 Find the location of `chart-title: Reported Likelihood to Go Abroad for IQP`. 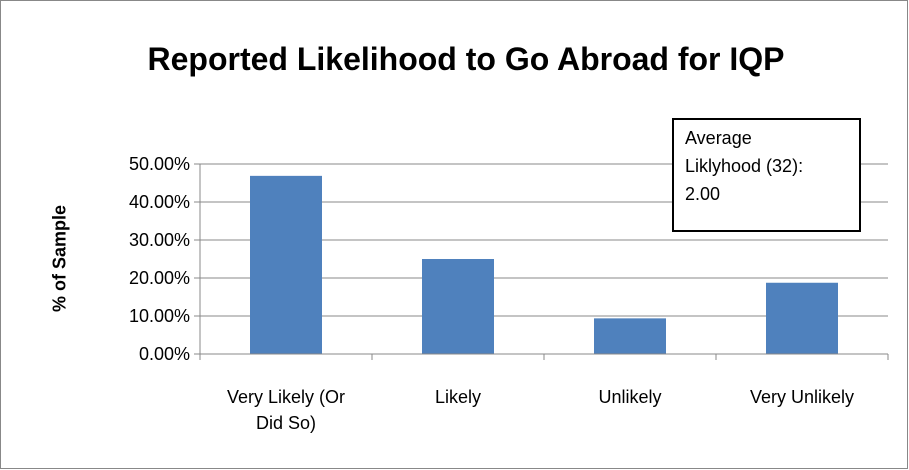

chart-title: Reported Likelihood to Go Abroad for IQP is located at coordinates (466, 59).